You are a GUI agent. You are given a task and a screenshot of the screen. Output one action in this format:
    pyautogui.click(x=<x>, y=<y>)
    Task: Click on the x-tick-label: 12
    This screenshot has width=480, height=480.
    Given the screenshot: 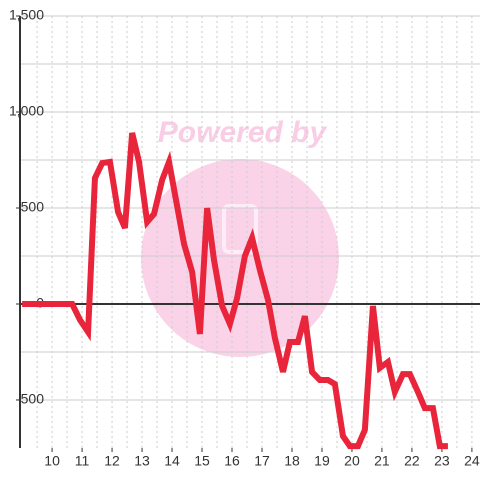 What is the action you would take?
    pyautogui.click(x=112, y=461)
    